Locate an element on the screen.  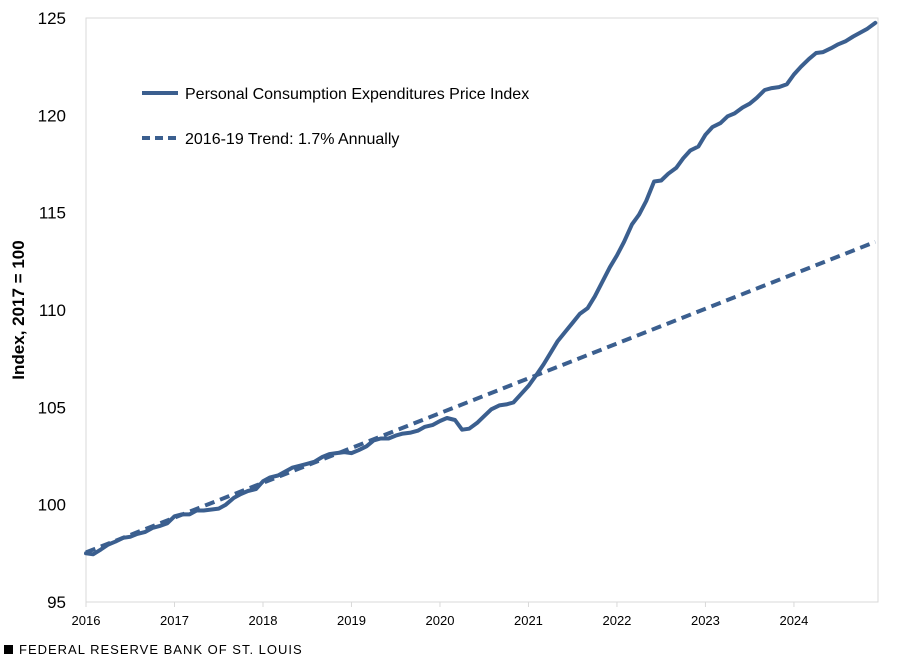
y-axis-label: Index, 2017 = 100 is located at coordinates (18, 309).